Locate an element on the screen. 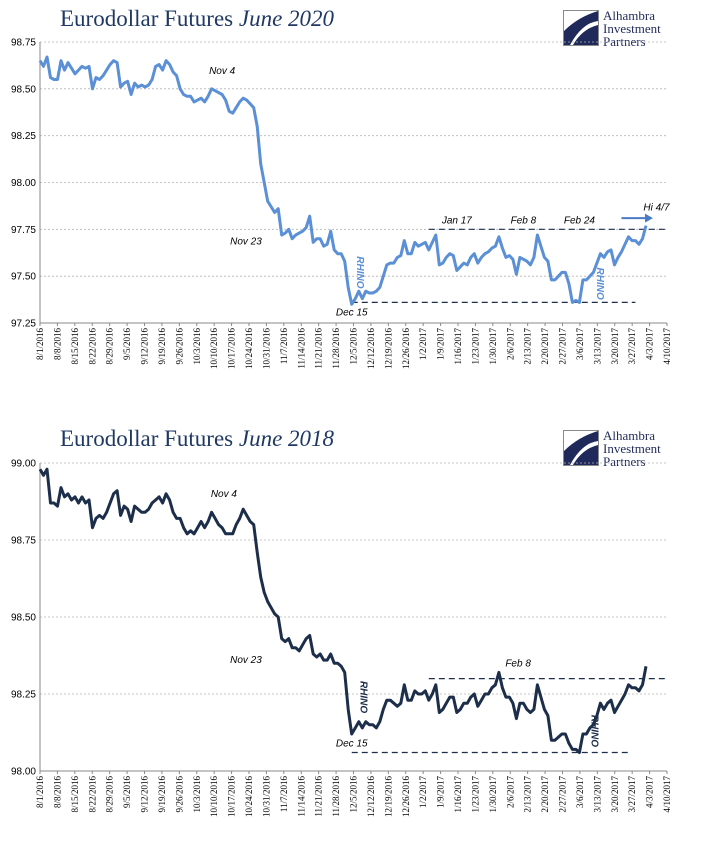 The image size is (705, 841). x-tick-label: 8/8/2016 is located at coordinates (57, 344).